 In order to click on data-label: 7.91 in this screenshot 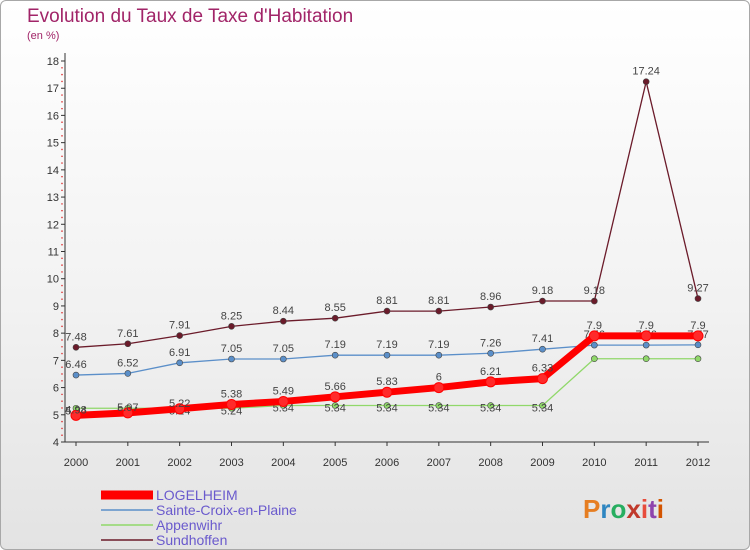, I will do `click(179, 326)`.